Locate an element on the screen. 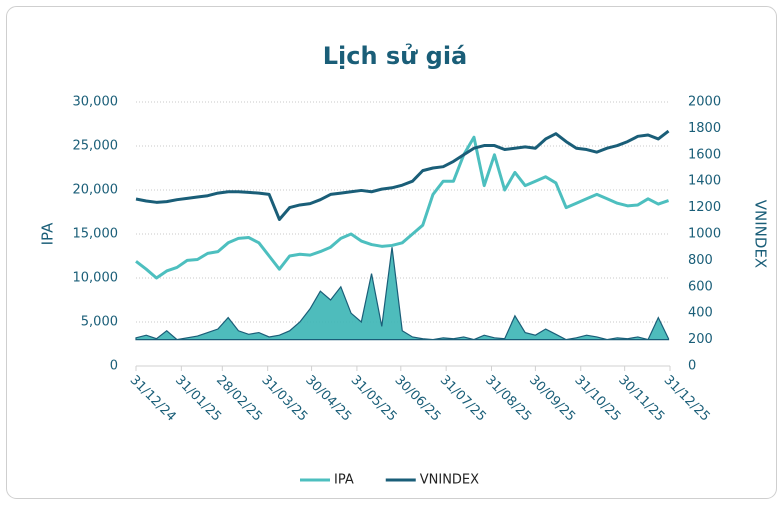 The image size is (784, 506). y2-tick-label: 1600 is located at coordinates (704, 154).